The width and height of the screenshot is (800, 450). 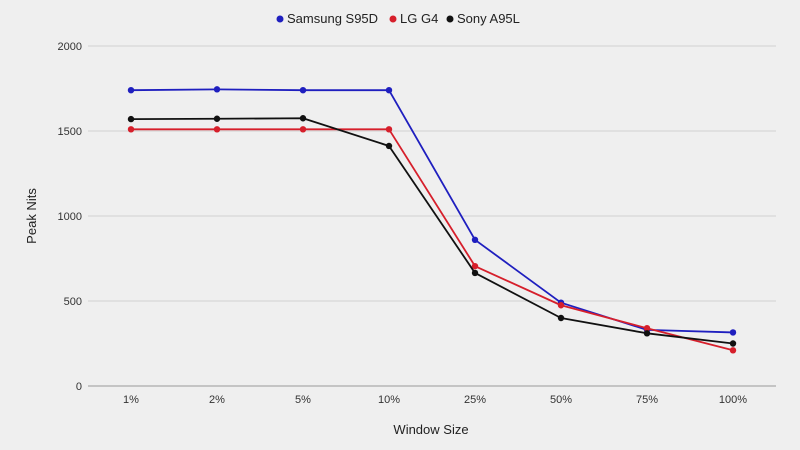 What do you see at coordinates (70, 47) in the screenshot?
I see `y-tick-label: 2000` at bounding box center [70, 47].